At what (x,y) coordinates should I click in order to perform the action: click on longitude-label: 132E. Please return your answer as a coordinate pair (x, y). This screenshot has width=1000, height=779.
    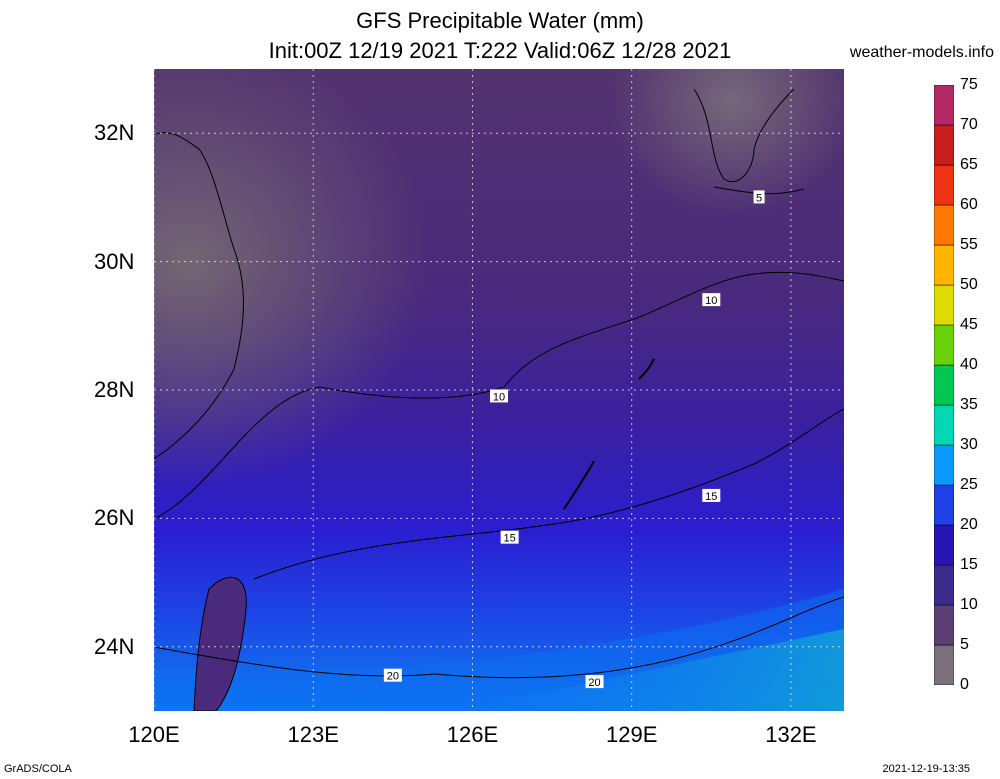
    Looking at the image, I should click on (791, 734).